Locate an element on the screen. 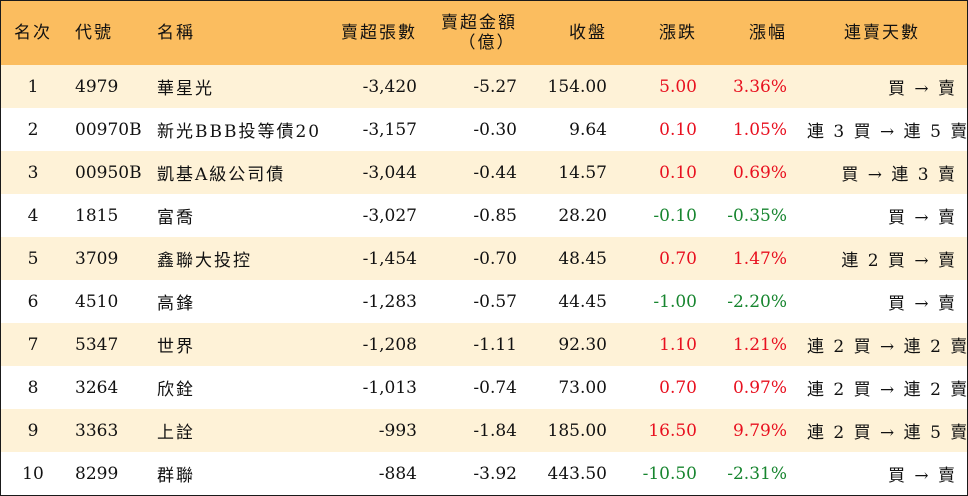 The width and height of the screenshot is (968, 496). cell-rank: 8 is located at coordinates (33, 387).